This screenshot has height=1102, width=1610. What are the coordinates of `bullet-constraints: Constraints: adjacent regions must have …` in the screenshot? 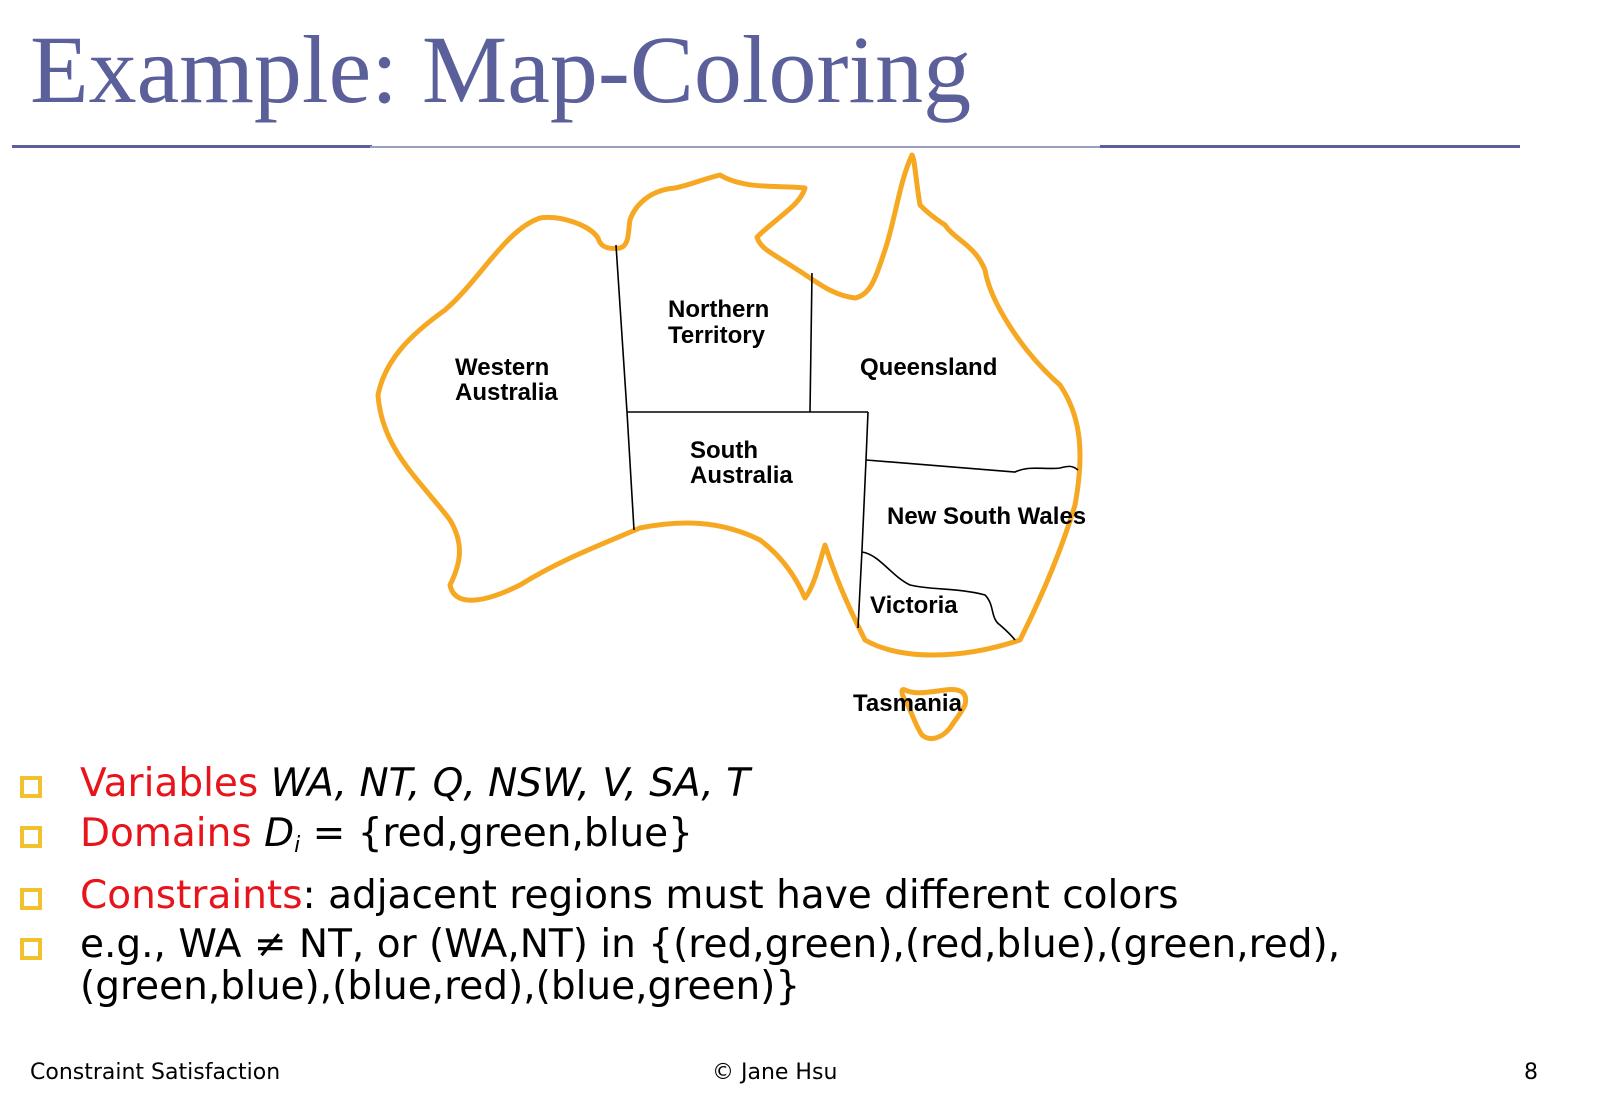 It's located at (800, 896).